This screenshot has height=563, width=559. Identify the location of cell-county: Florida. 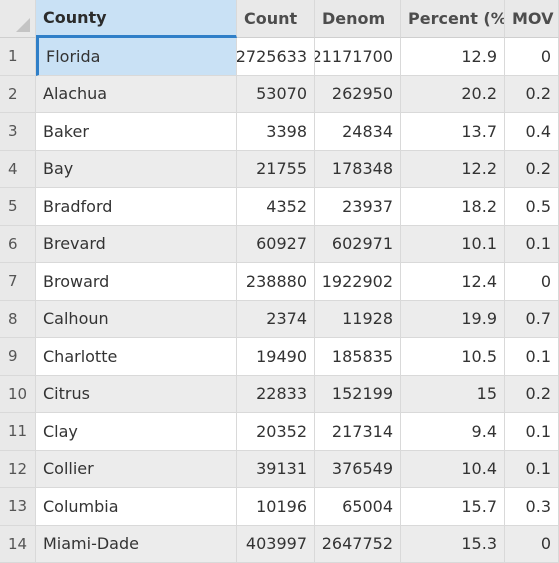
(136, 57).